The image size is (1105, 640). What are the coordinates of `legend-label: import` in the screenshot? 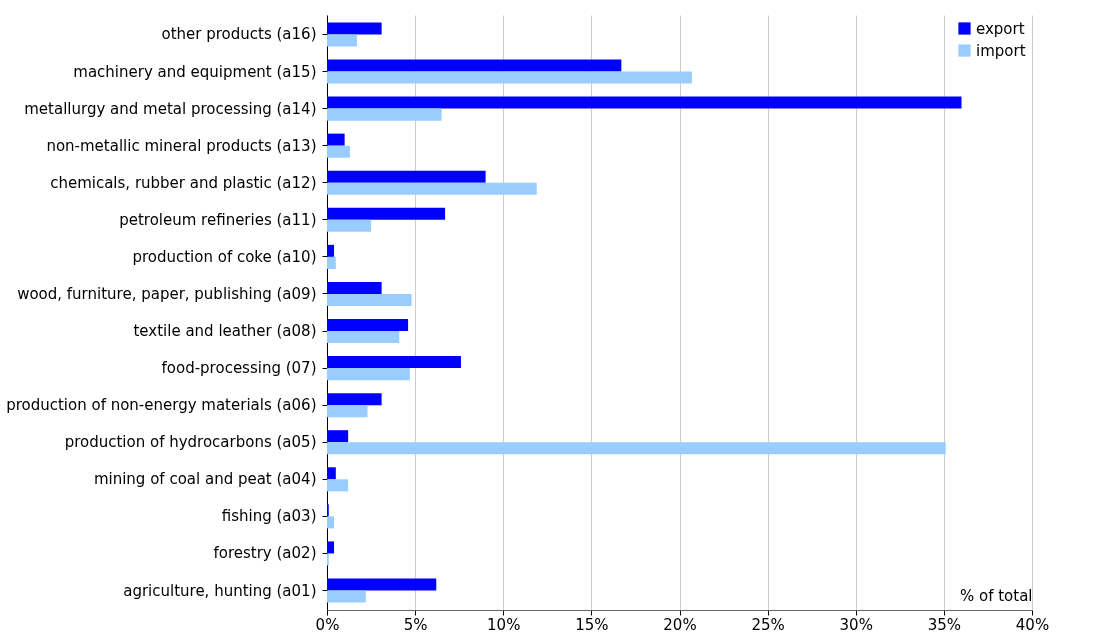 It's located at (1001, 50).